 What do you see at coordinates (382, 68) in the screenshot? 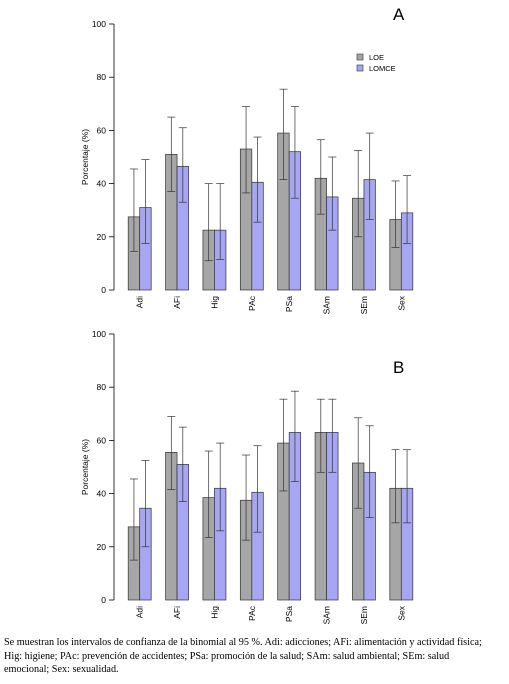
I see `legend-label: LOMCE` at bounding box center [382, 68].